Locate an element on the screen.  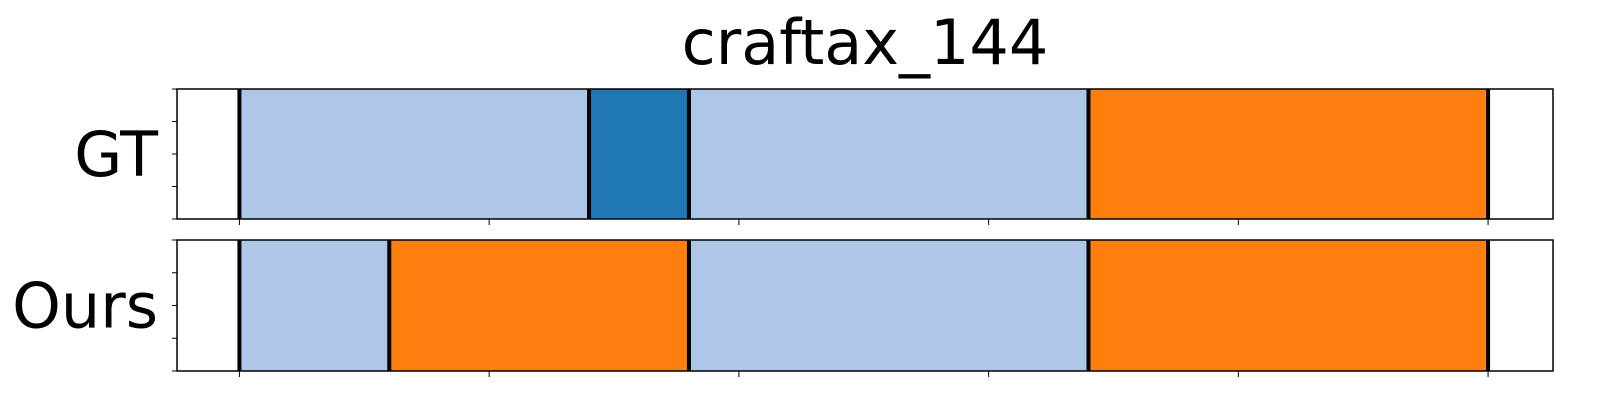
chart-title: craftax_144 is located at coordinates (865, 42).